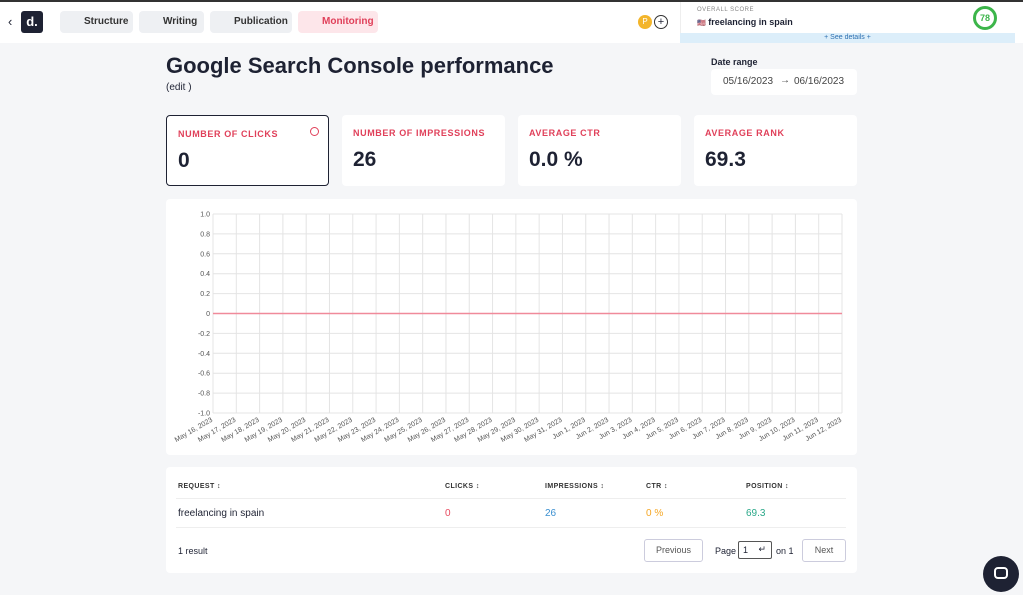  I want to click on add-button: +, so click(661, 22).